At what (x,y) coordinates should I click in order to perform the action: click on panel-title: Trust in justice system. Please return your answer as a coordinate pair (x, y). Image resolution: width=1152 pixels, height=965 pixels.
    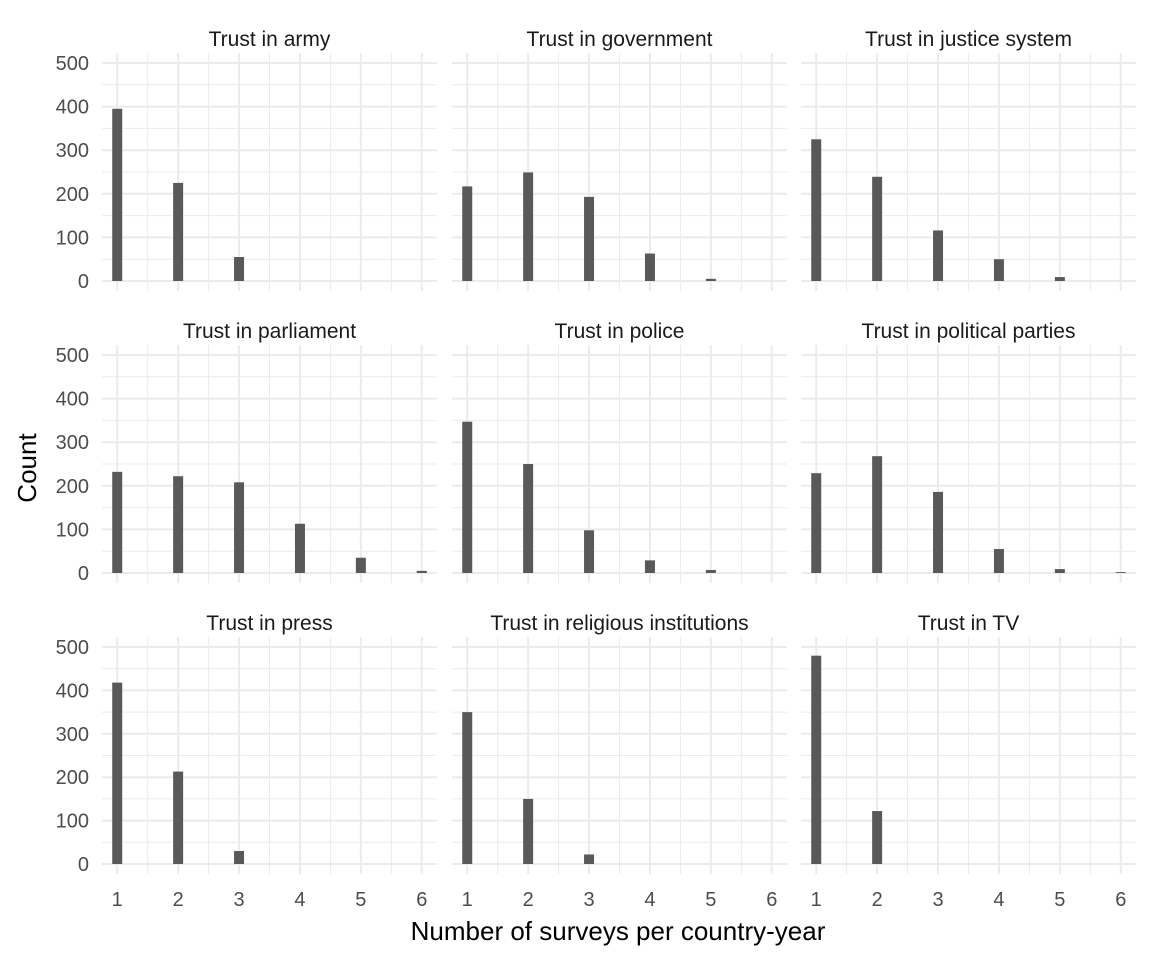
    Looking at the image, I should click on (968, 39).